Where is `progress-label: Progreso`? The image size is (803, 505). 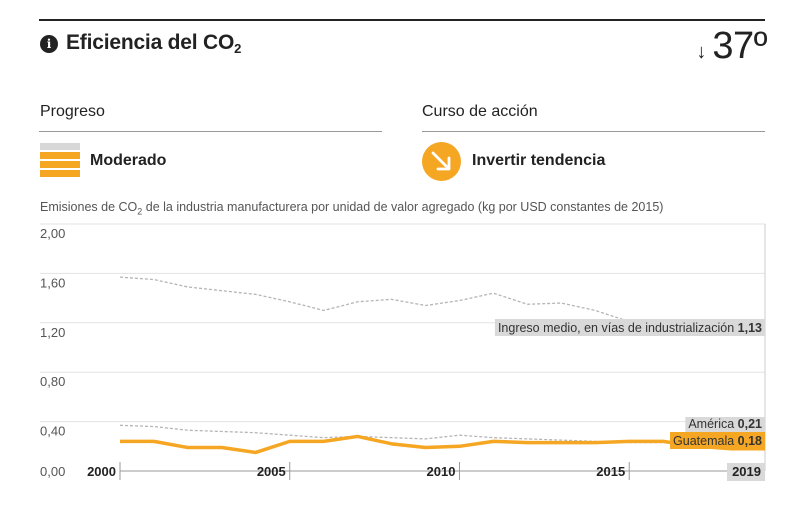 progress-label: Progreso is located at coordinates (72, 111).